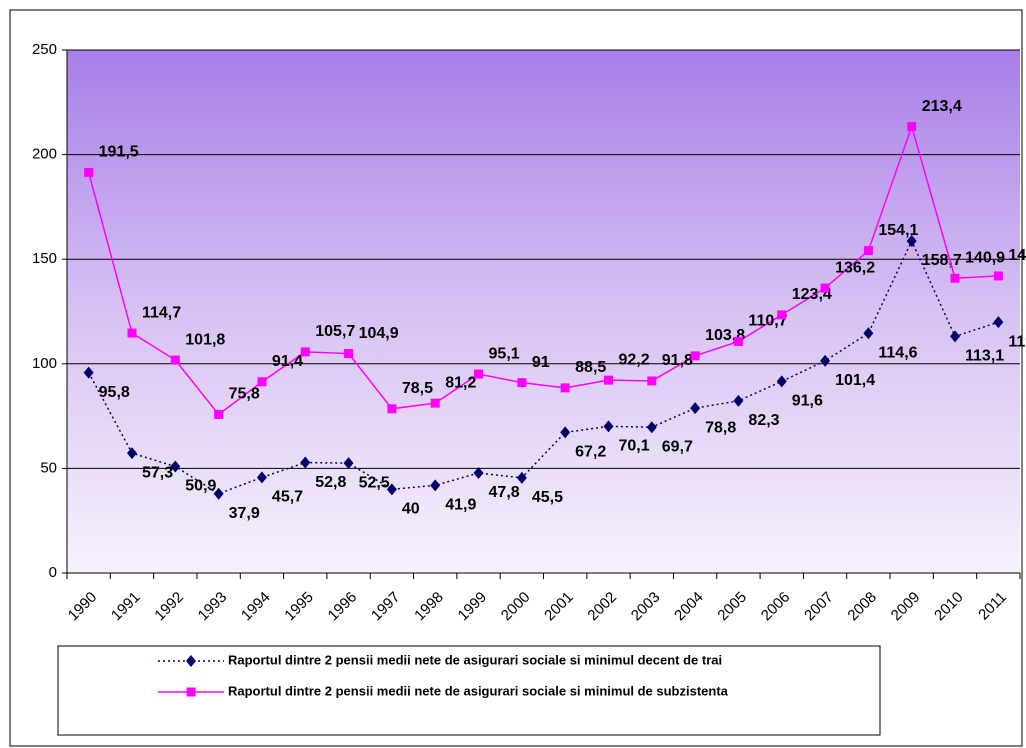 This screenshot has height=748, width=1026. Describe the element at coordinates (44, 363) in the screenshot. I see `y-tick-label: 100` at that location.